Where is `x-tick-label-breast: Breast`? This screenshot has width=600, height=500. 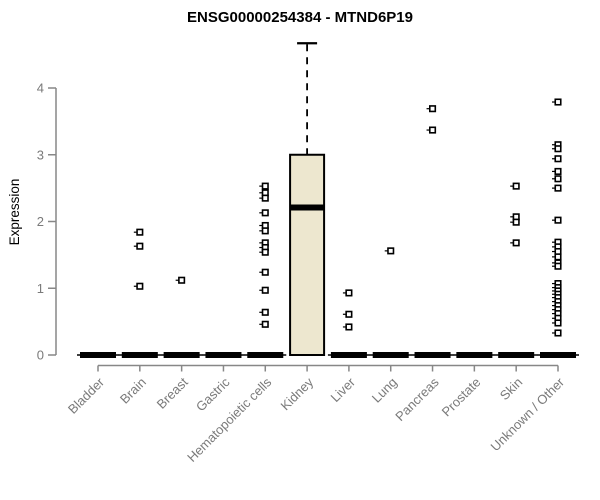
x-tick-label-breast: Breast is located at coordinates (172, 392).